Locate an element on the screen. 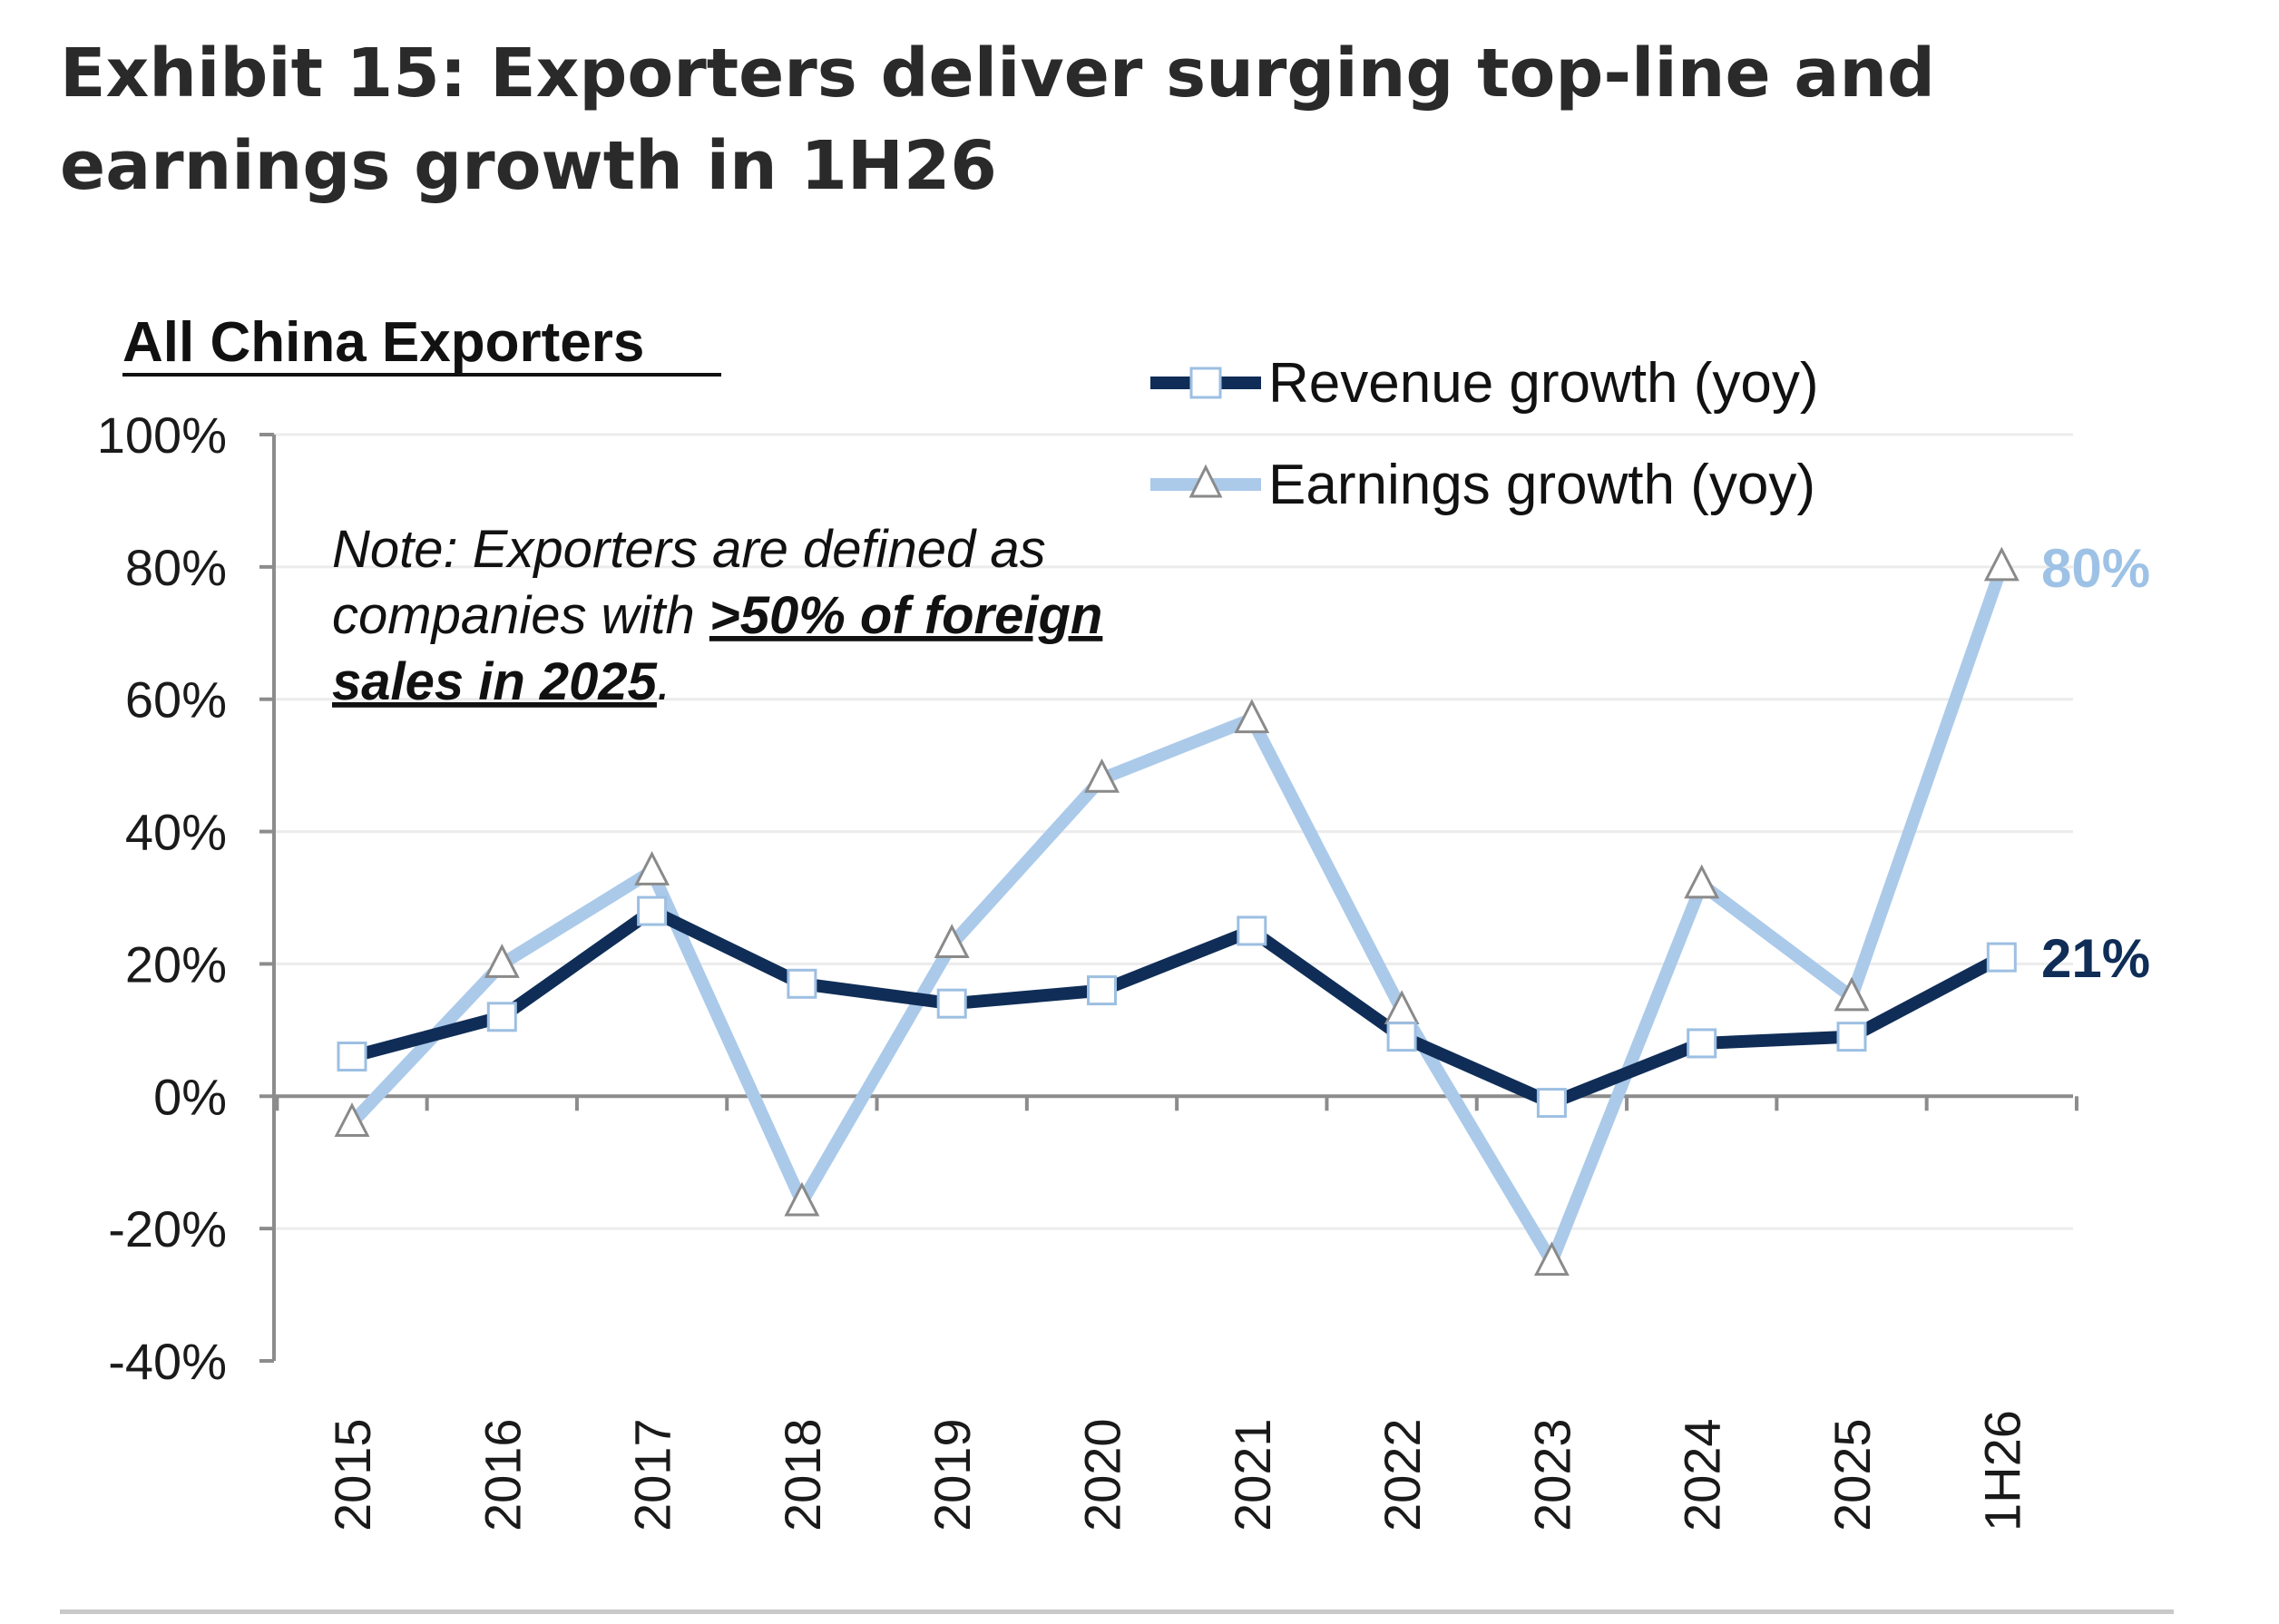  x-tick-label: 2021 is located at coordinates (1252, 1474).